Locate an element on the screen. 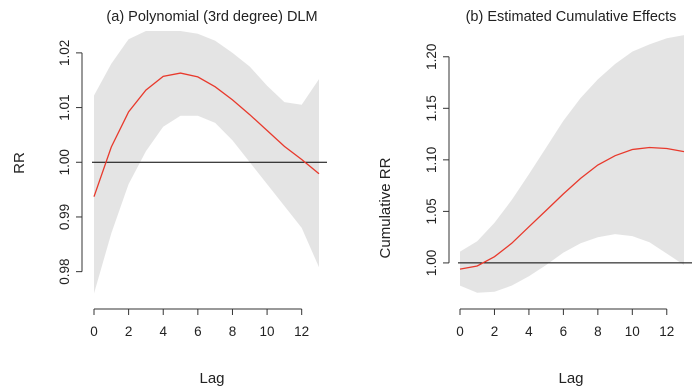 Image resolution: width=696 pixels, height=391 pixels. chart-title: (a) Polynomial (3rd degree) DLM is located at coordinates (211, 17).